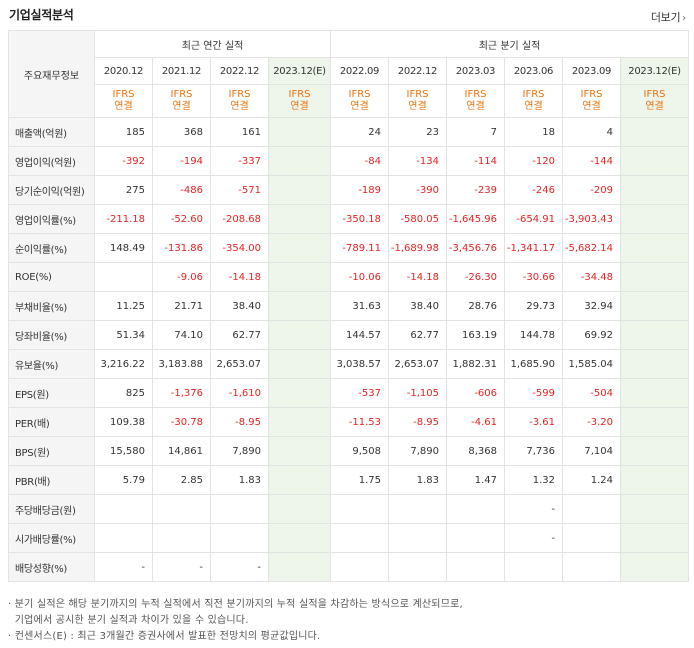  I want to click on row-label: 시가배당률(%), so click(51, 538).